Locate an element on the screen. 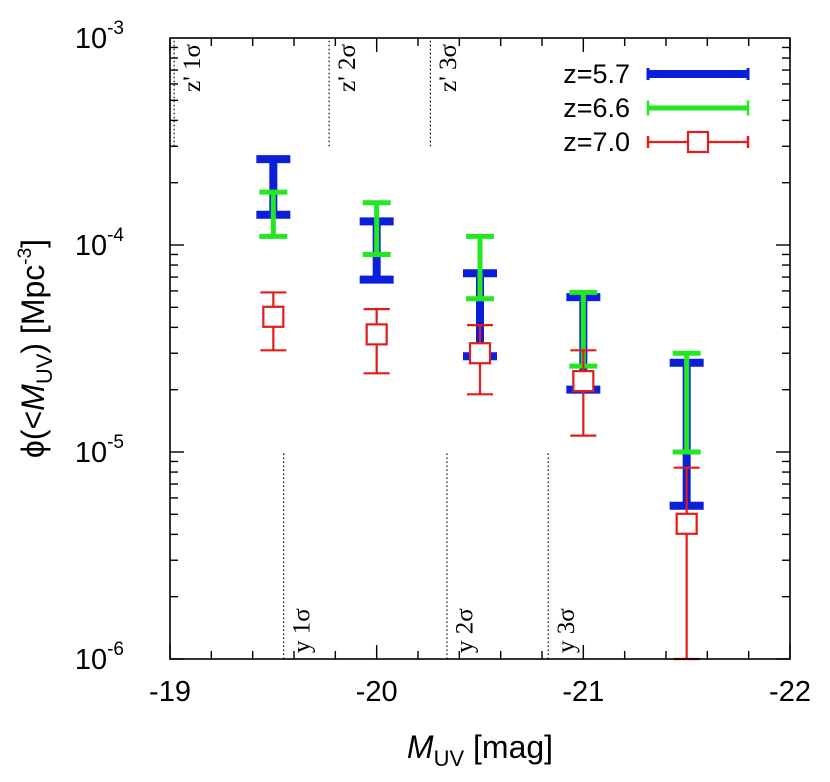 The width and height of the screenshot is (830, 782). limit-label-4: y 1σ is located at coordinates (301, 630).